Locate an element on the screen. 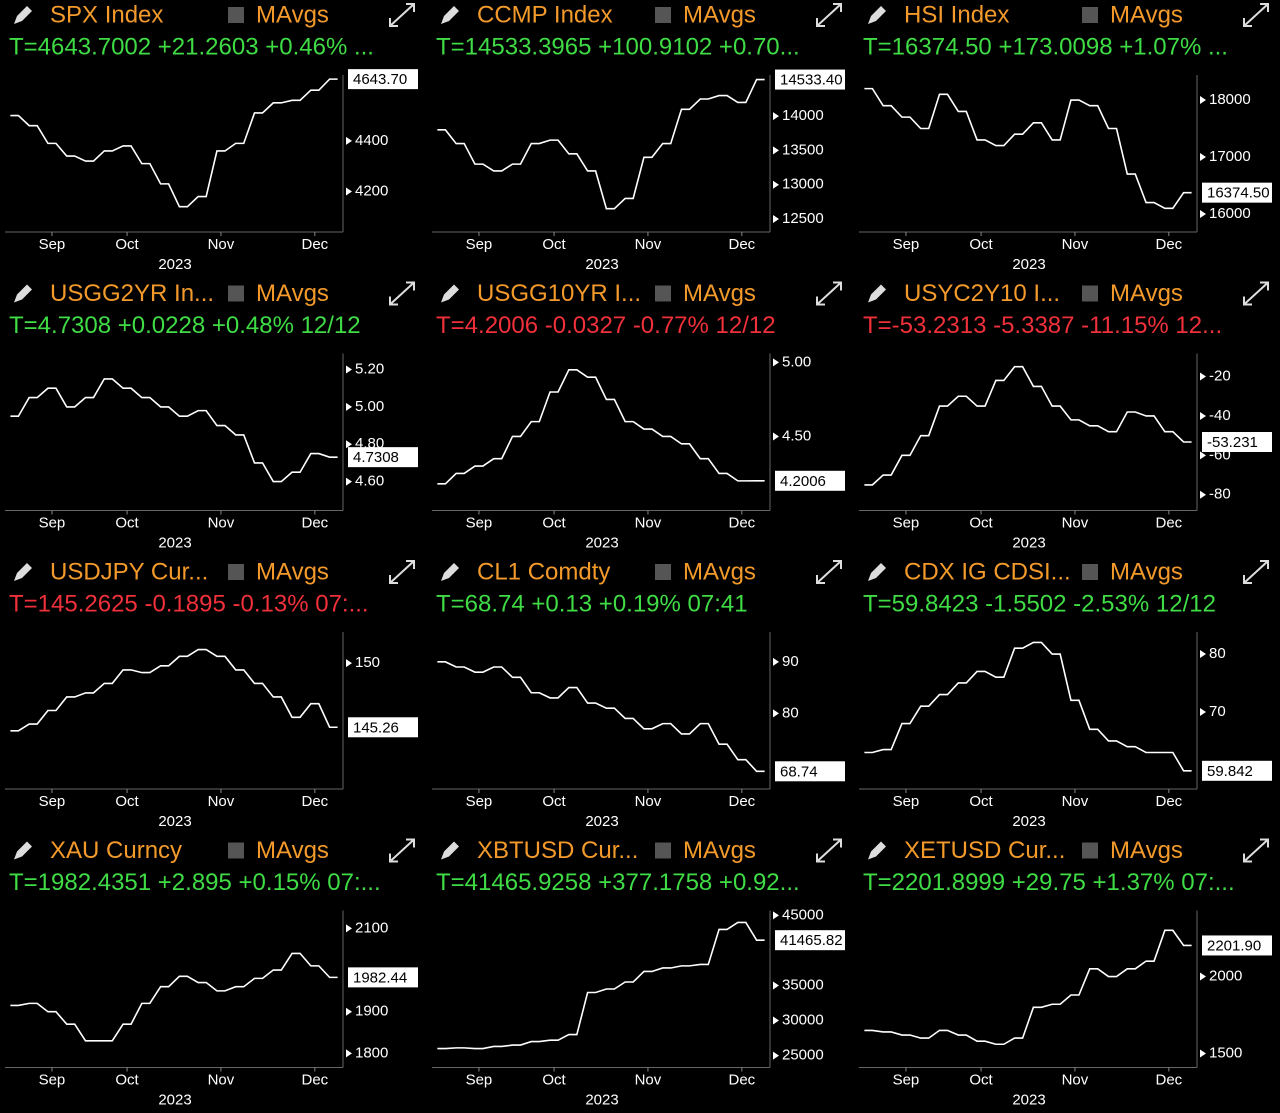  last-price-label: 4.2006 is located at coordinates (803, 481).